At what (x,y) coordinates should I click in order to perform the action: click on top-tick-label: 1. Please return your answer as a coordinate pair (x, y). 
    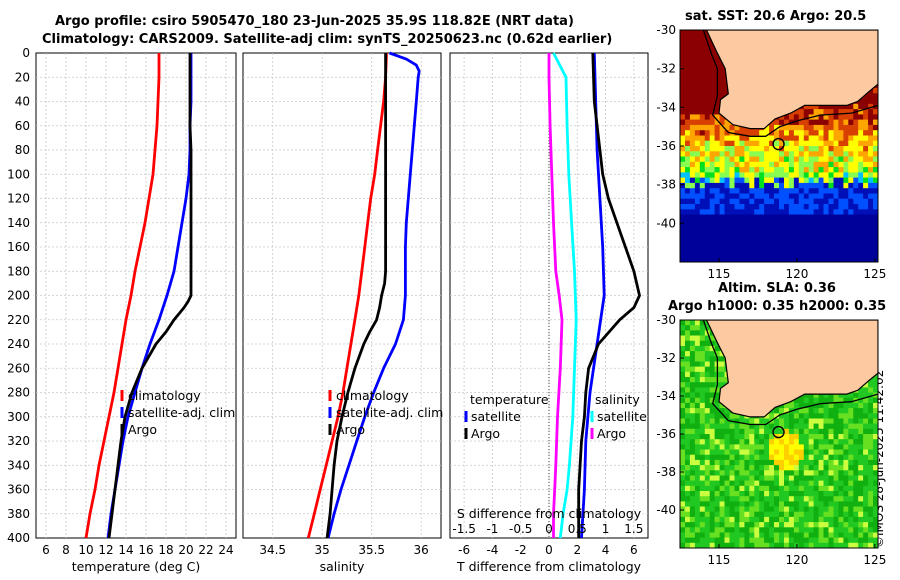
    Looking at the image, I should click on (606, 529).